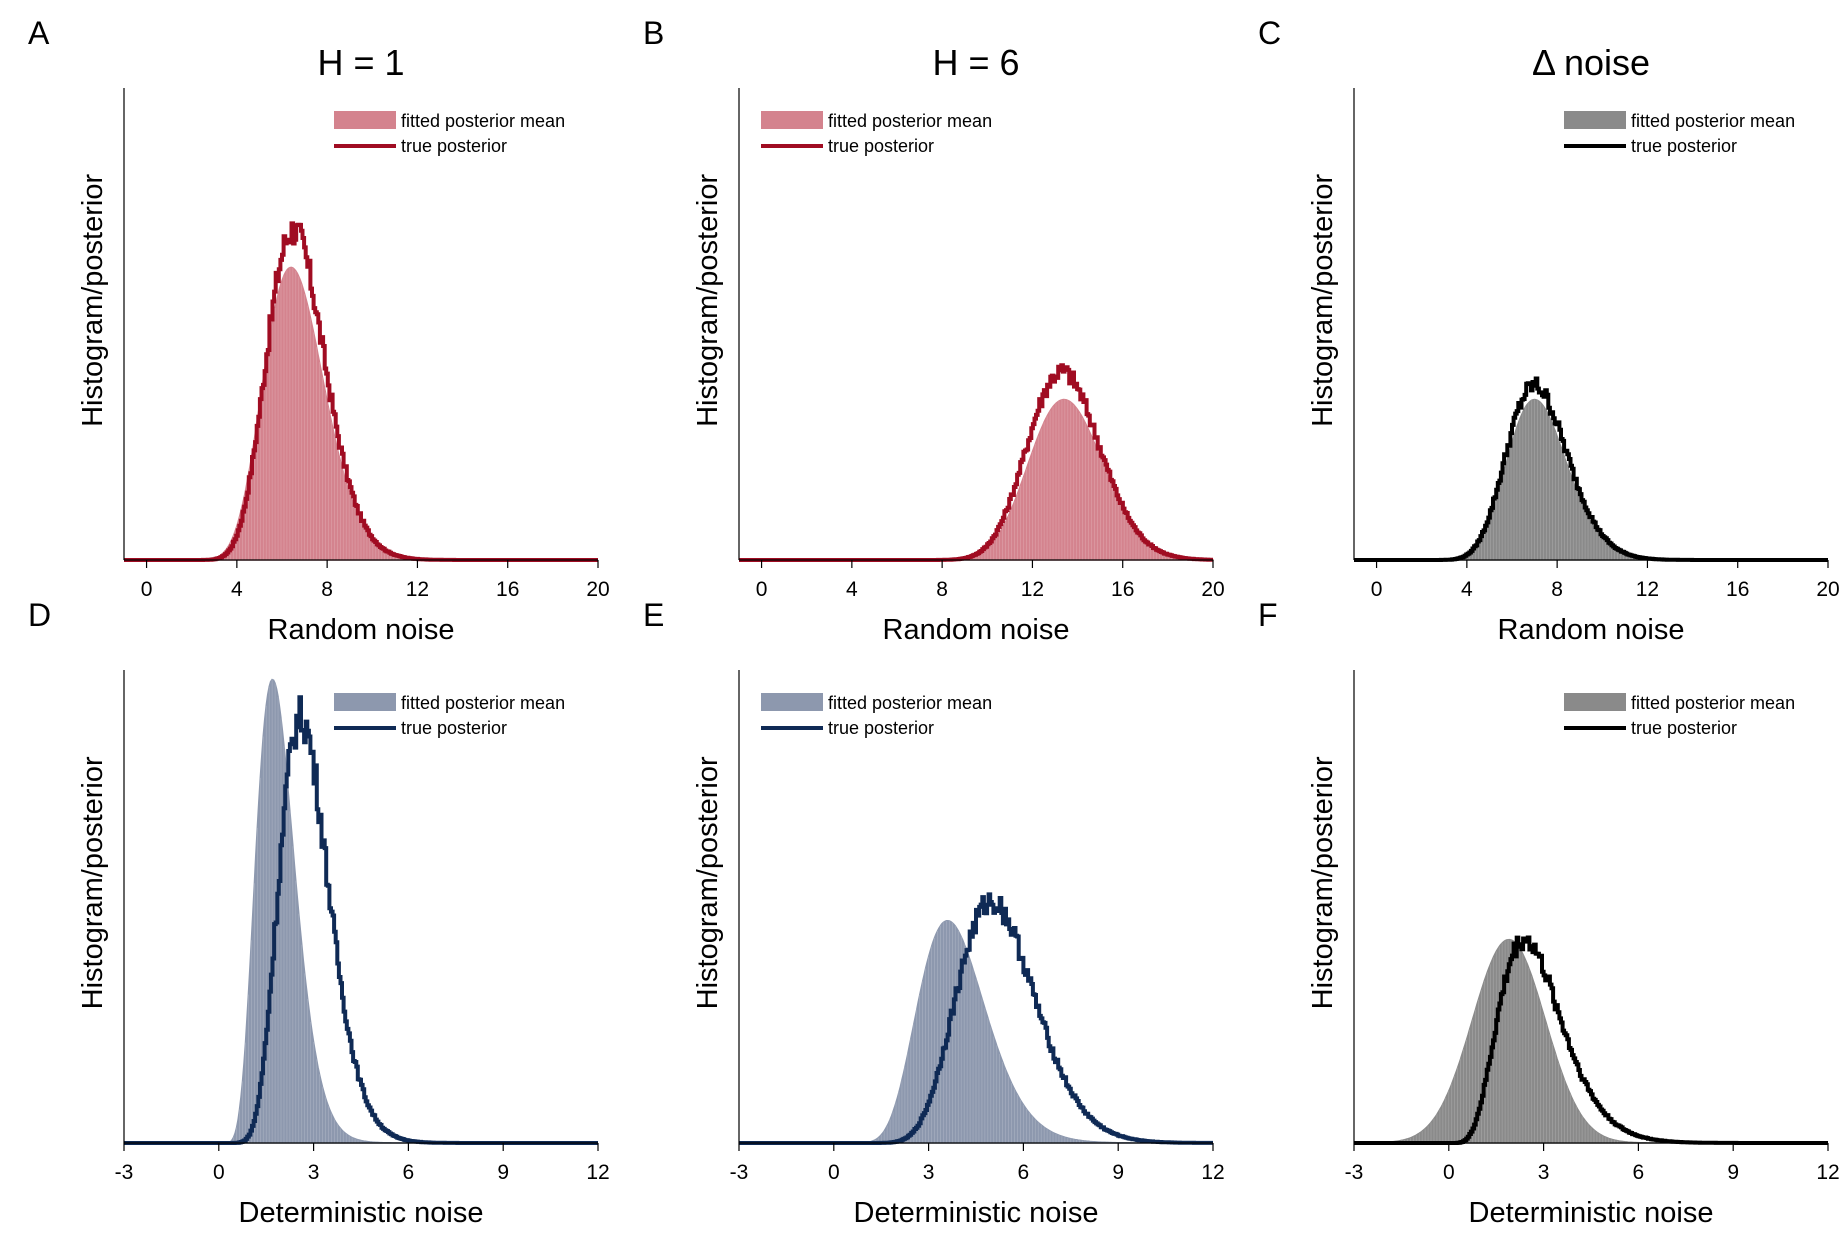 Image resolution: width=1844 pixels, height=1242 pixels. I want to click on panel-letter-E: E, so click(653, 615).